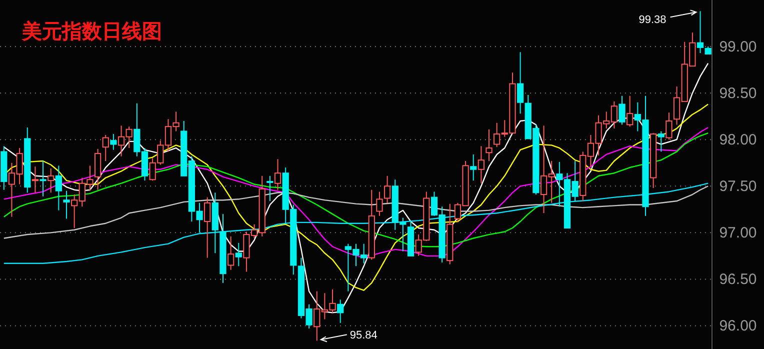 Image resolution: width=764 pixels, height=349 pixels. Describe the element at coordinates (91, 31) in the screenshot. I see `text: 美元指数日线图` at that location.